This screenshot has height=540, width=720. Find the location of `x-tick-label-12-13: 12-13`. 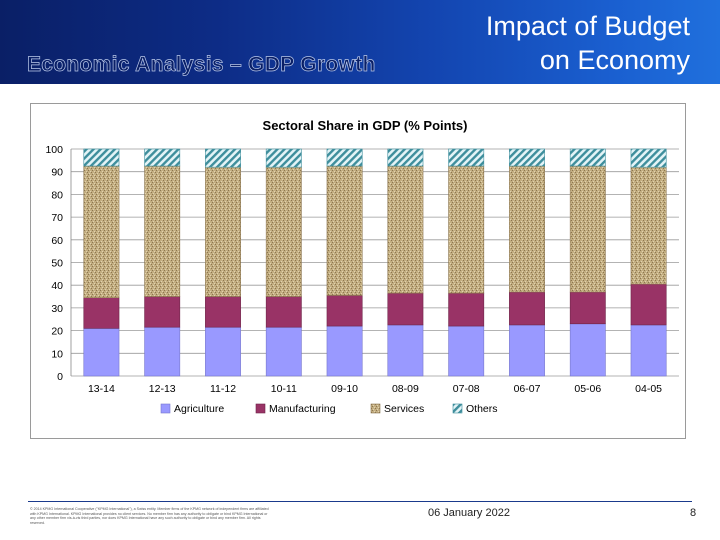

x-tick-label-12-13: 12-13 is located at coordinates (162, 389).